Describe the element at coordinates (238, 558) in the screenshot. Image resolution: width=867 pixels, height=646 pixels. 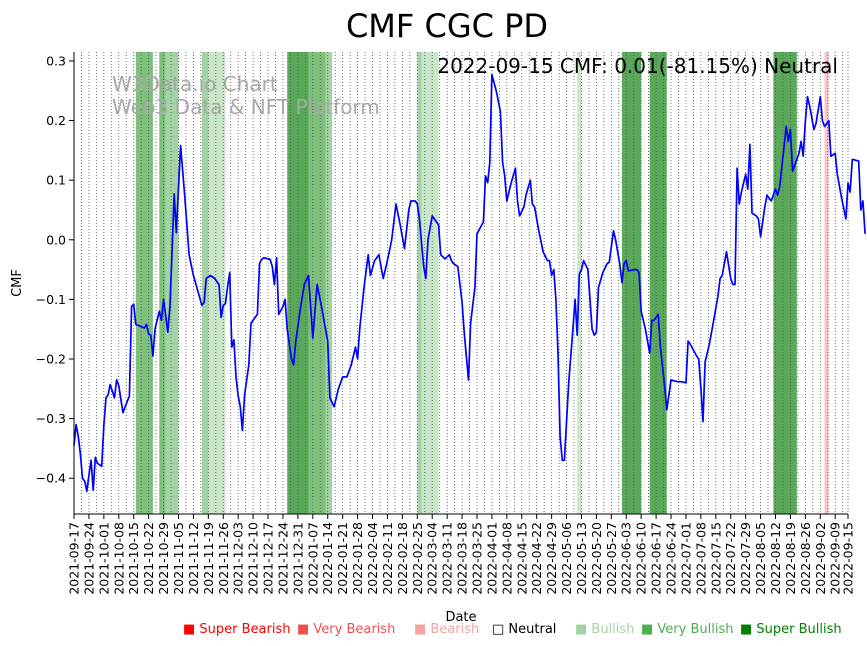
I see `x-tick-label: 2021-12-03` at that location.